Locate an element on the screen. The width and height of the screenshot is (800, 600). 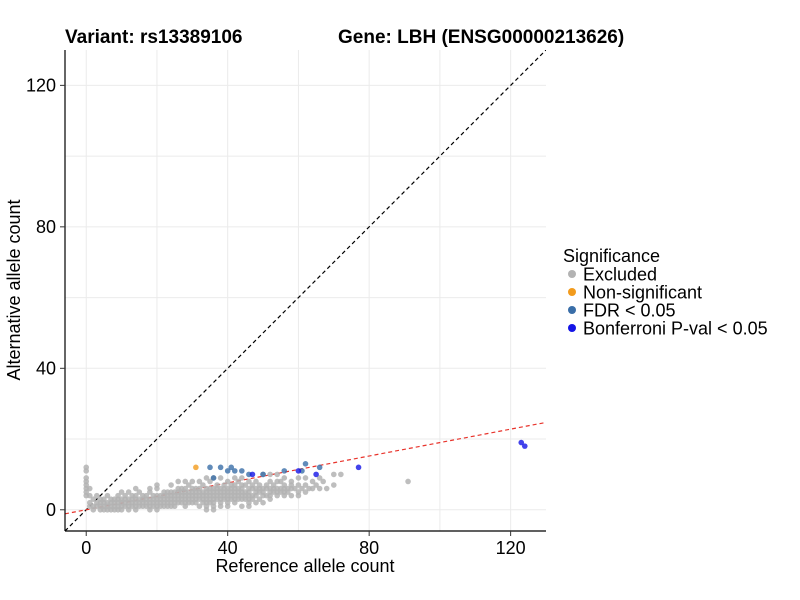
legend-entry-nonsig: Non-significant is located at coordinates (635, 293).